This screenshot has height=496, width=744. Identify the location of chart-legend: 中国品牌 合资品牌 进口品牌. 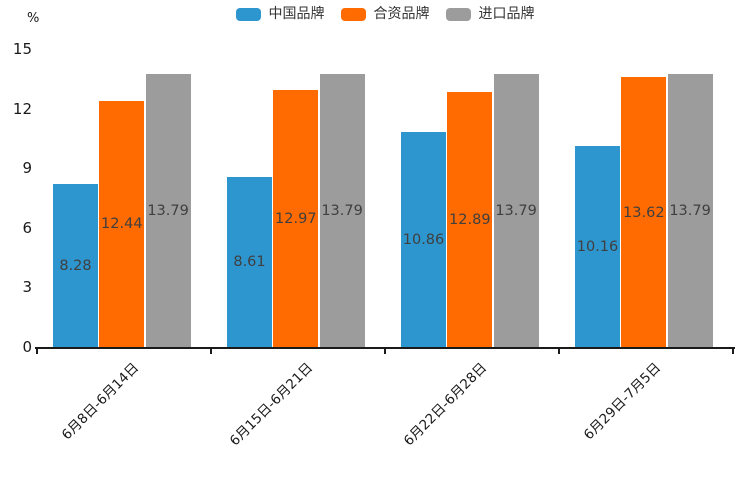
(385, 14).